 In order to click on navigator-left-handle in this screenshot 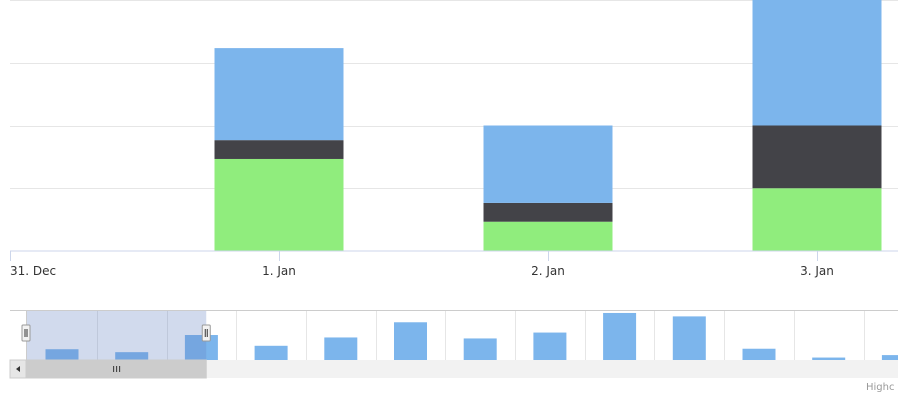, I will do `click(26, 333)`.